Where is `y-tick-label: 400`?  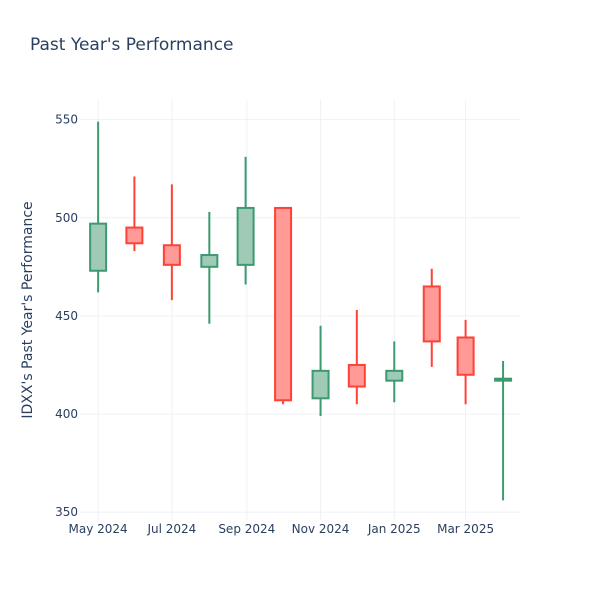 y-tick-label: 400 is located at coordinates (66, 414).